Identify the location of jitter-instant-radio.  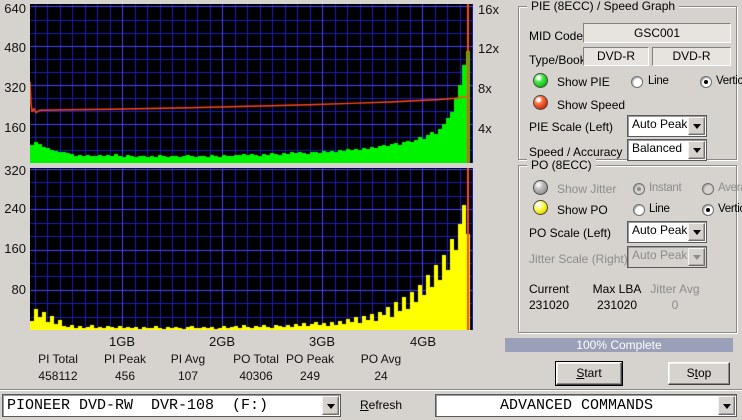
(639, 189).